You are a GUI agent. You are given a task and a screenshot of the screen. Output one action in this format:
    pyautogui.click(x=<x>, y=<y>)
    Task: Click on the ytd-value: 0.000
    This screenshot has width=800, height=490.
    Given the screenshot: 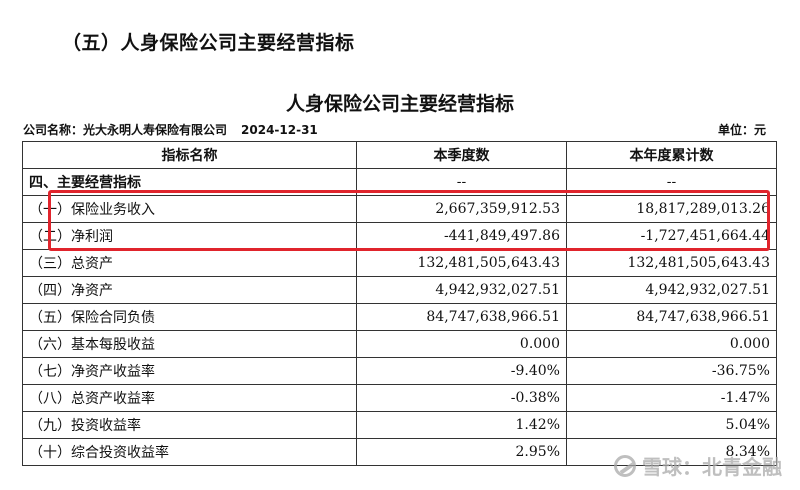 What is the action you would take?
    pyautogui.click(x=671, y=344)
    